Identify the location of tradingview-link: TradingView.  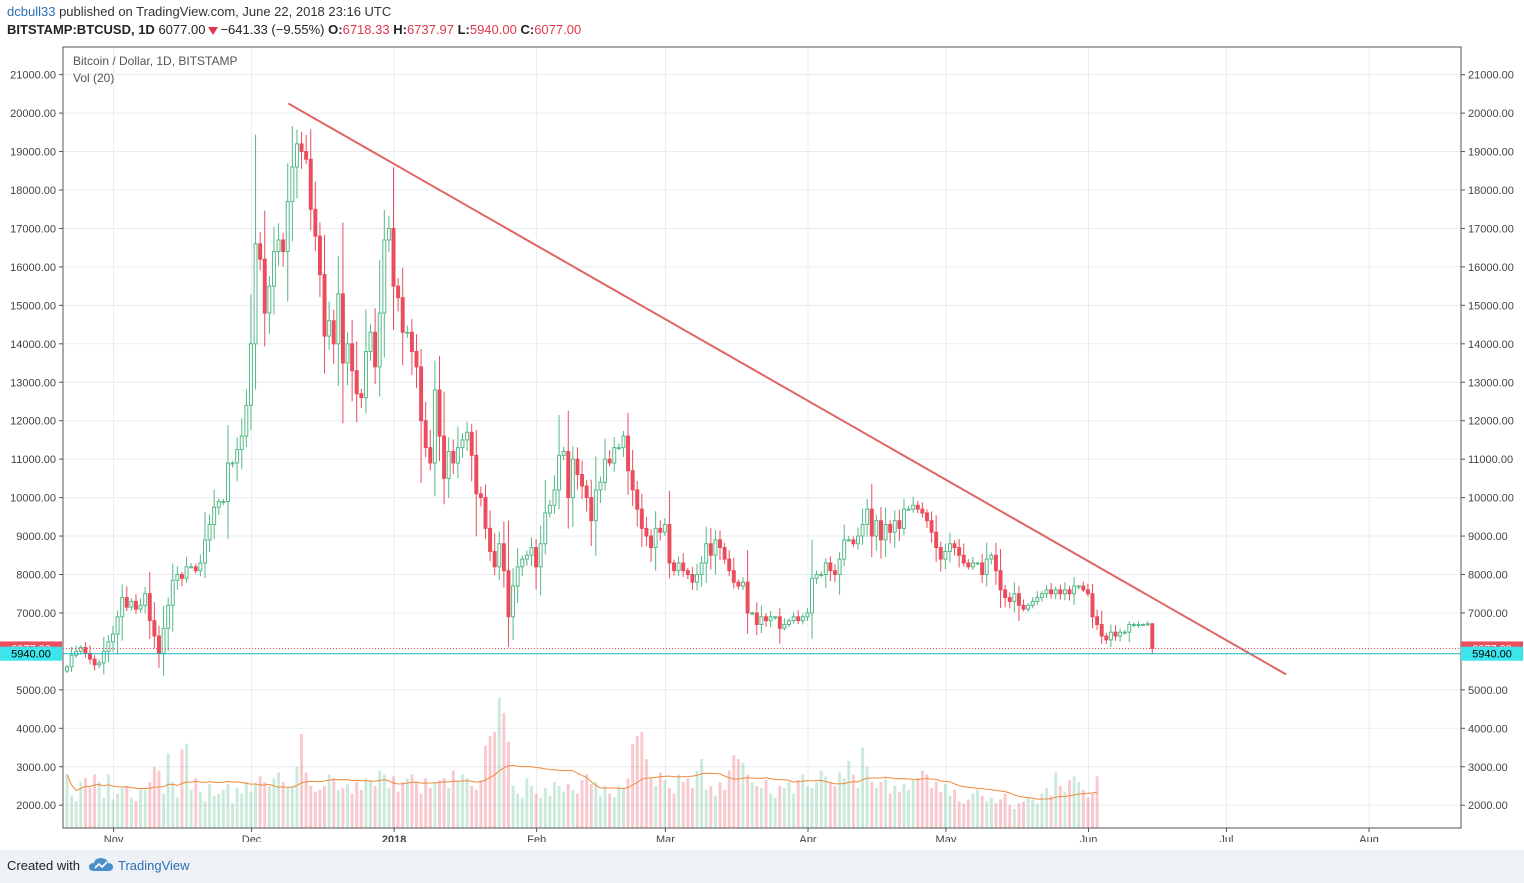
(154, 865).